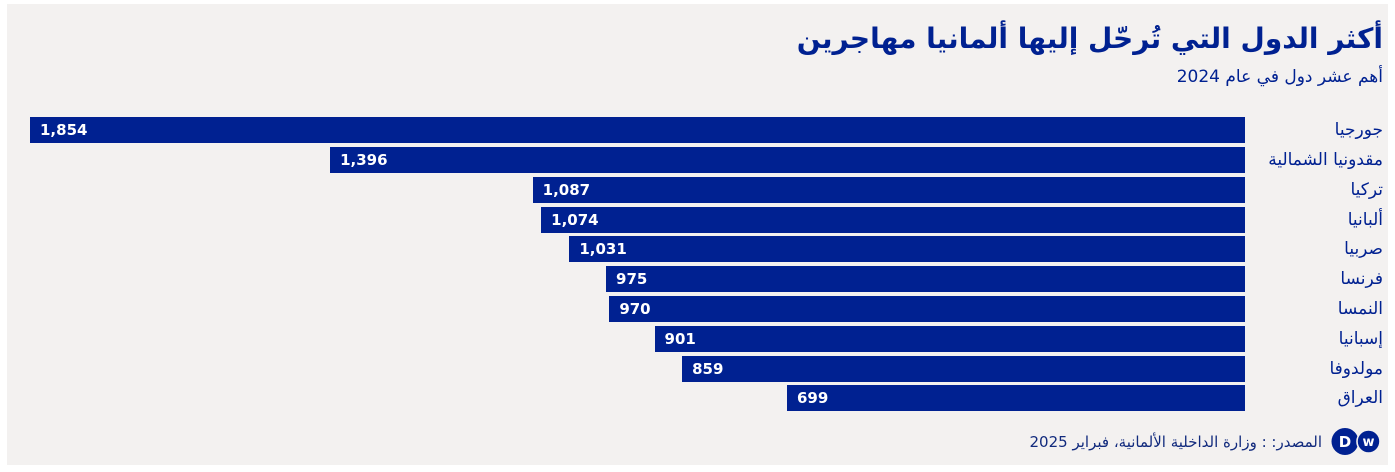 The height and width of the screenshot is (472, 1395). I want to click on bar-row: تركيا 1,087, so click(706, 189).